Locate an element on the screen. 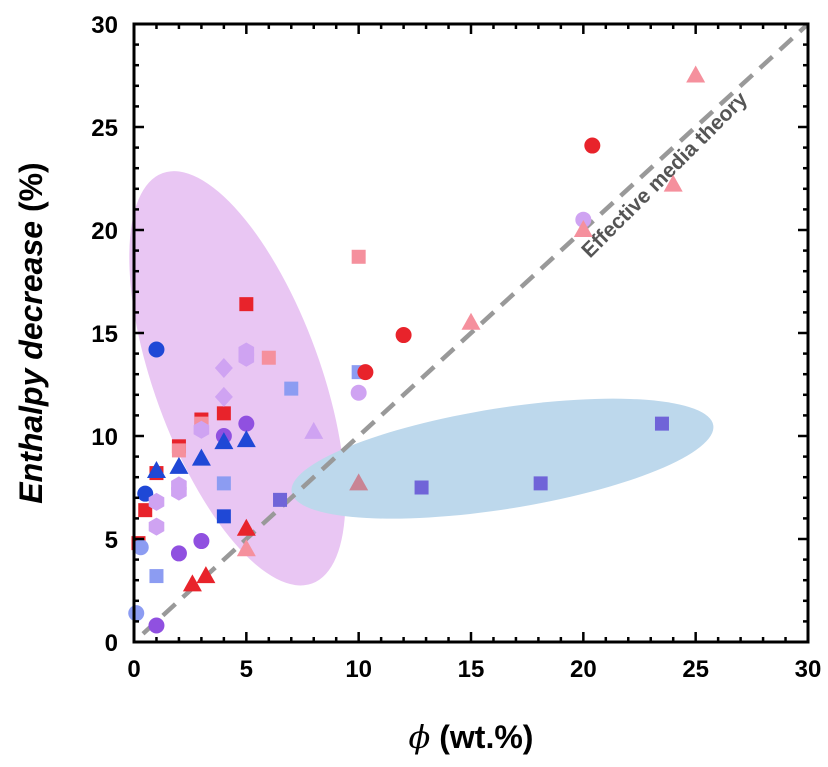 This screenshot has width=828, height=767. x-tick-labels: 0 5 10 15 20 25 30 is located at coordinates (474, 669).